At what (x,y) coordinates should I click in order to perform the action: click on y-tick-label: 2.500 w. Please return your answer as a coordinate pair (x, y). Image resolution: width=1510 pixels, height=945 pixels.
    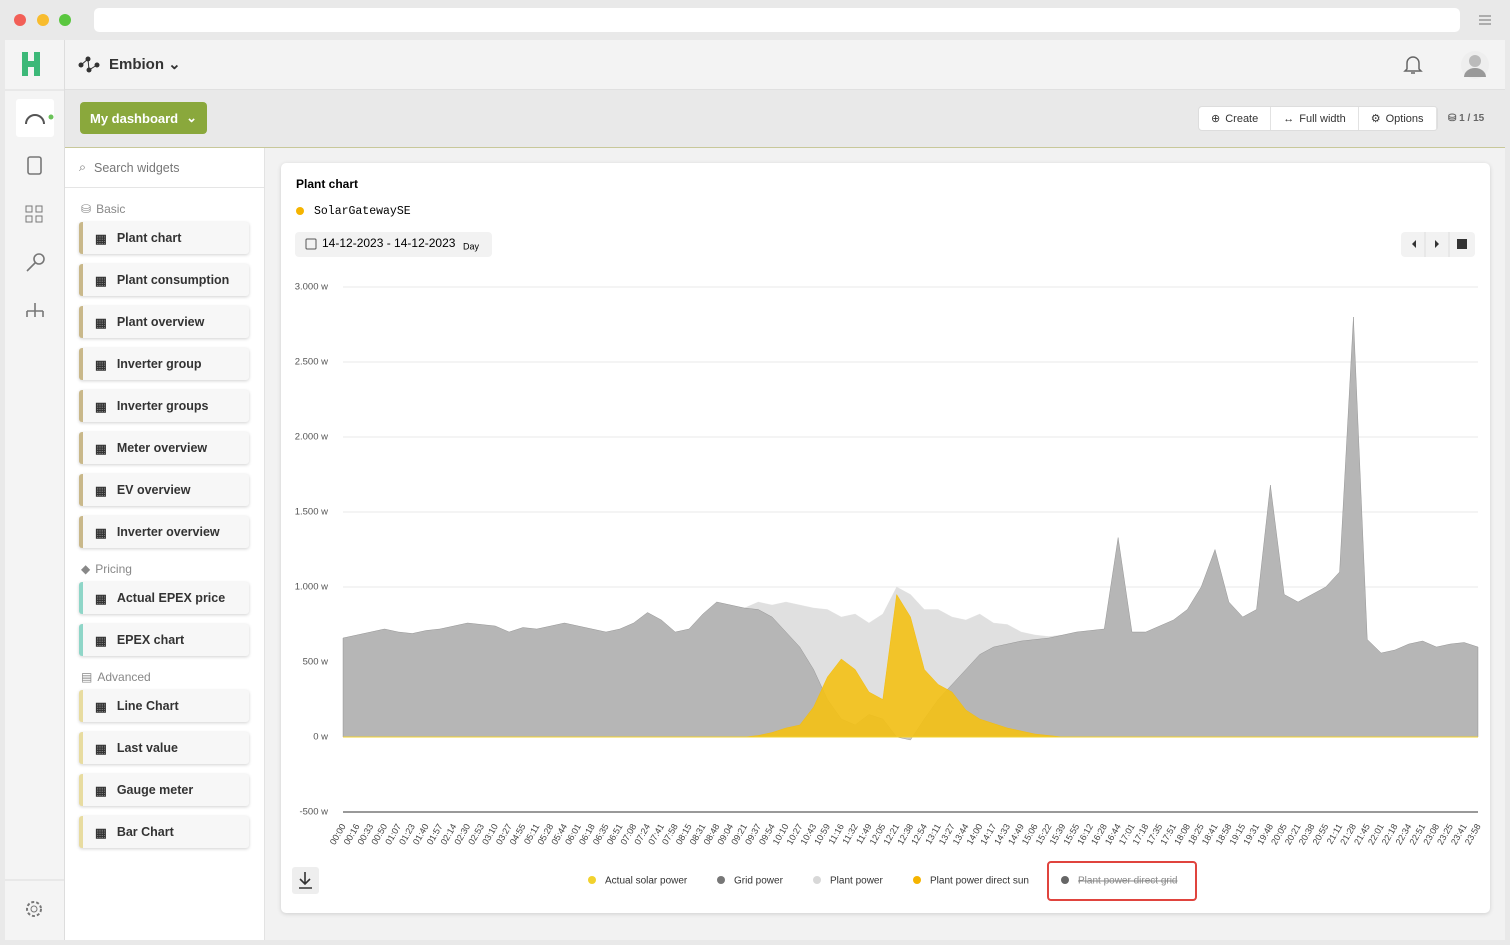
    Looking at the image, I should click on (311, 362).